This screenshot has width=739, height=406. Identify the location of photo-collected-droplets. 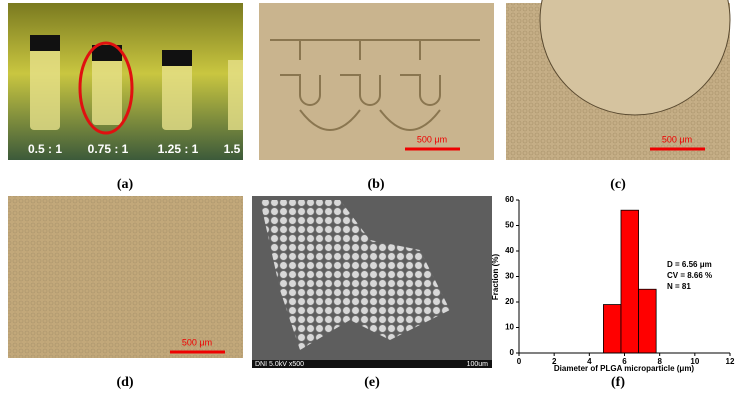
(125, 277).